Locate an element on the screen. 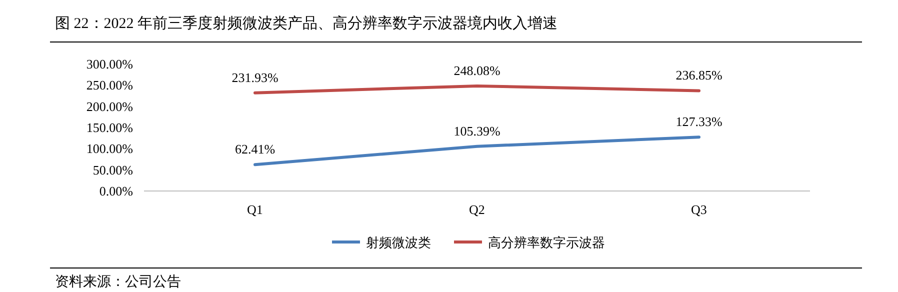 The width and height of the screenshot is (898, 292). x-tick-label: Q3 is located at coordinates (699, 209).